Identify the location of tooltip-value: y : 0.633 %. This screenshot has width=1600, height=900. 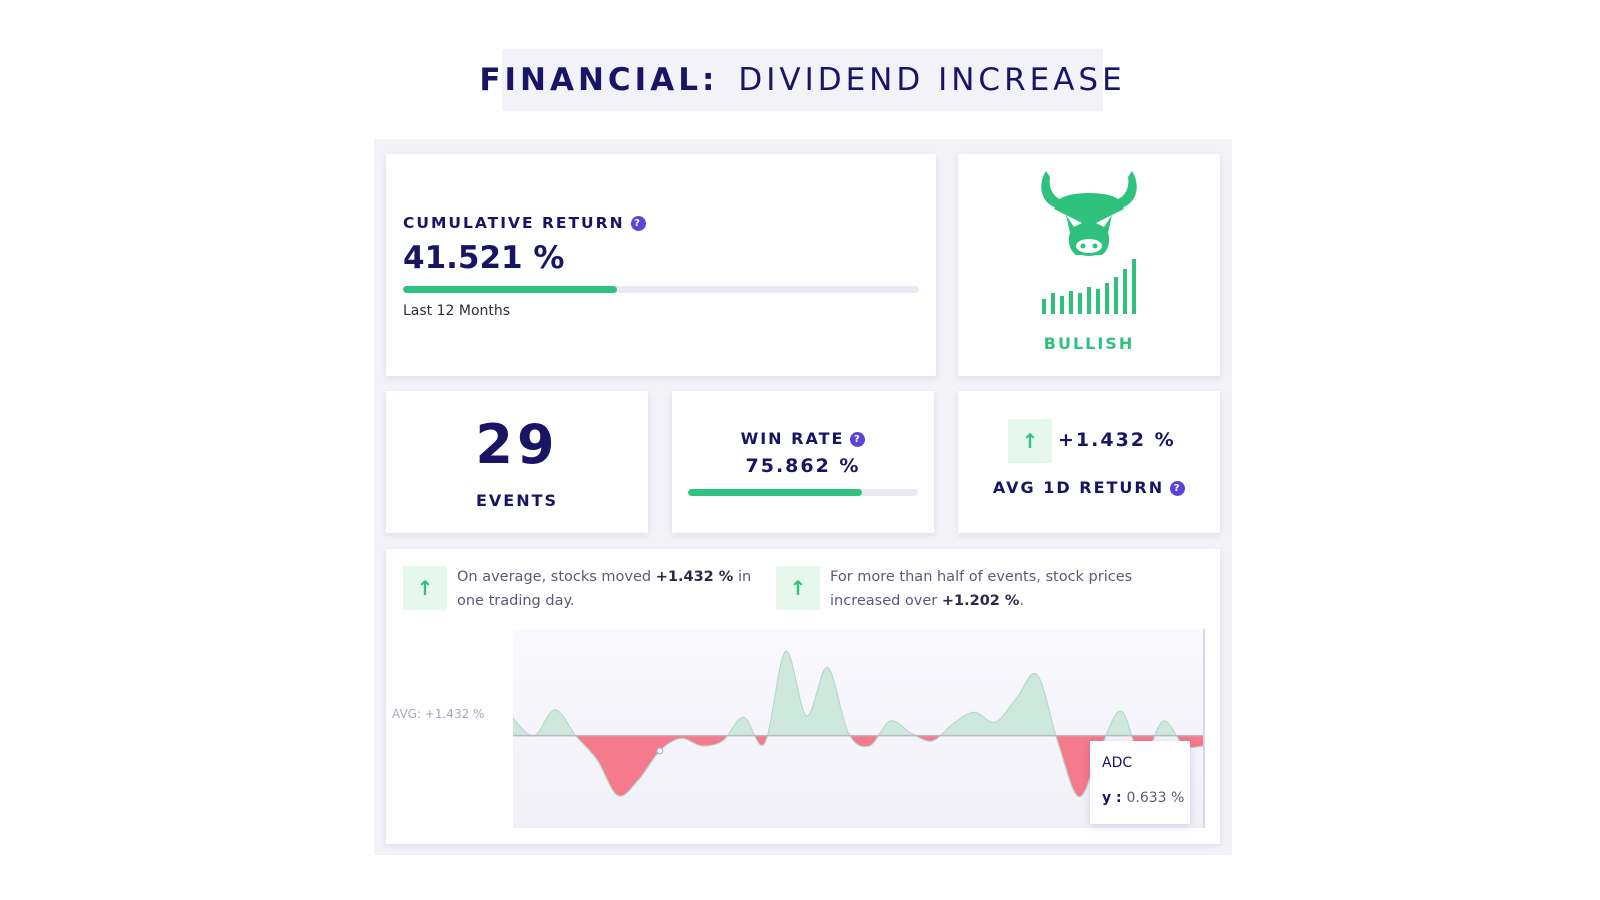
(1143, 798).